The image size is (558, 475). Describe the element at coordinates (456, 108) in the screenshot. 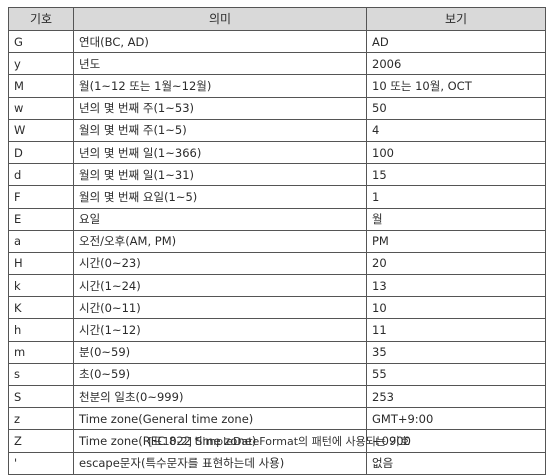

I see `example-cell: 50` at that location.